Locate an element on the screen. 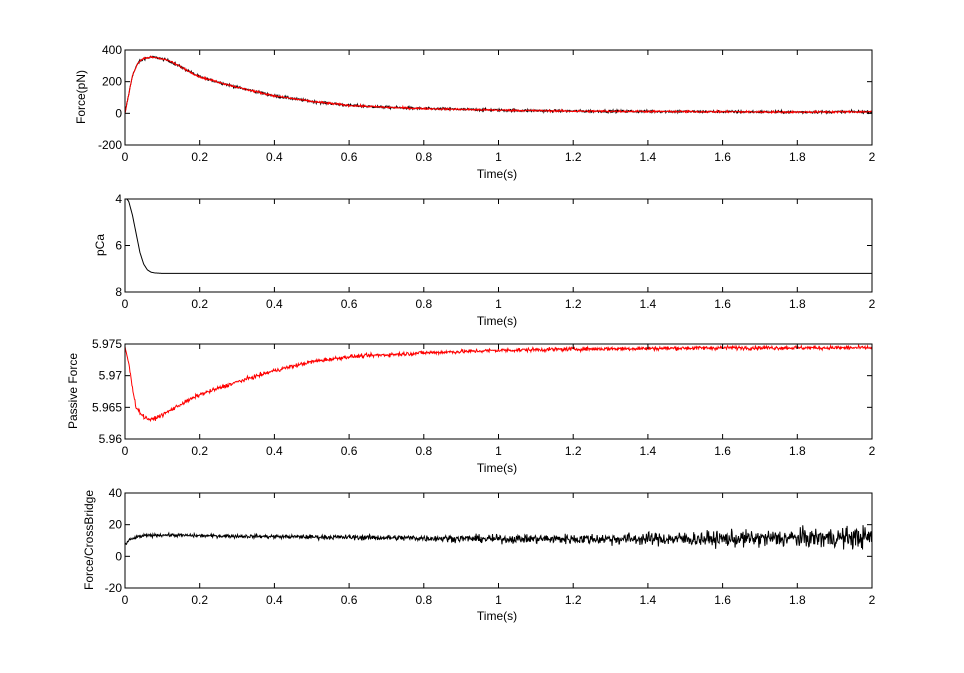 The height and width of the screenshot is (673, 964). passive-force-x-tick-label: 2 is located at coordinates (872, 451).